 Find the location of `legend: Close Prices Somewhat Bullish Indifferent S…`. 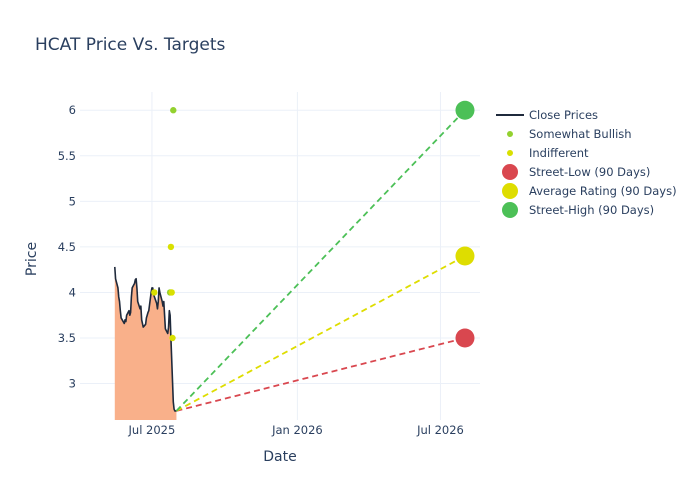

legend: Close Prices Somewhat Bullish Indifferent S… is located at coordinates (586, 163).